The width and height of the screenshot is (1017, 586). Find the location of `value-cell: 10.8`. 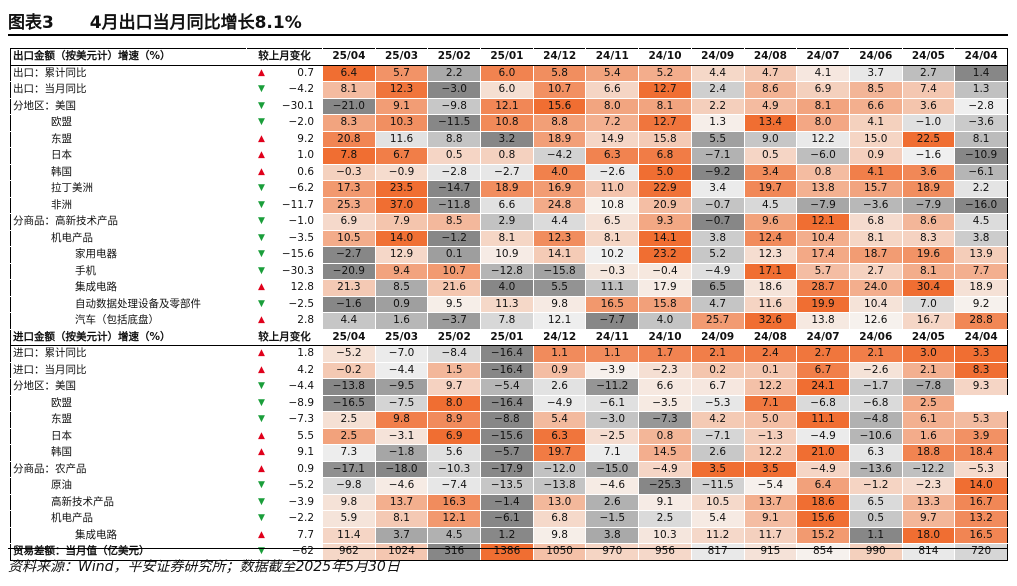

value-cell: 10.8 is located at coordinates (507, 123).